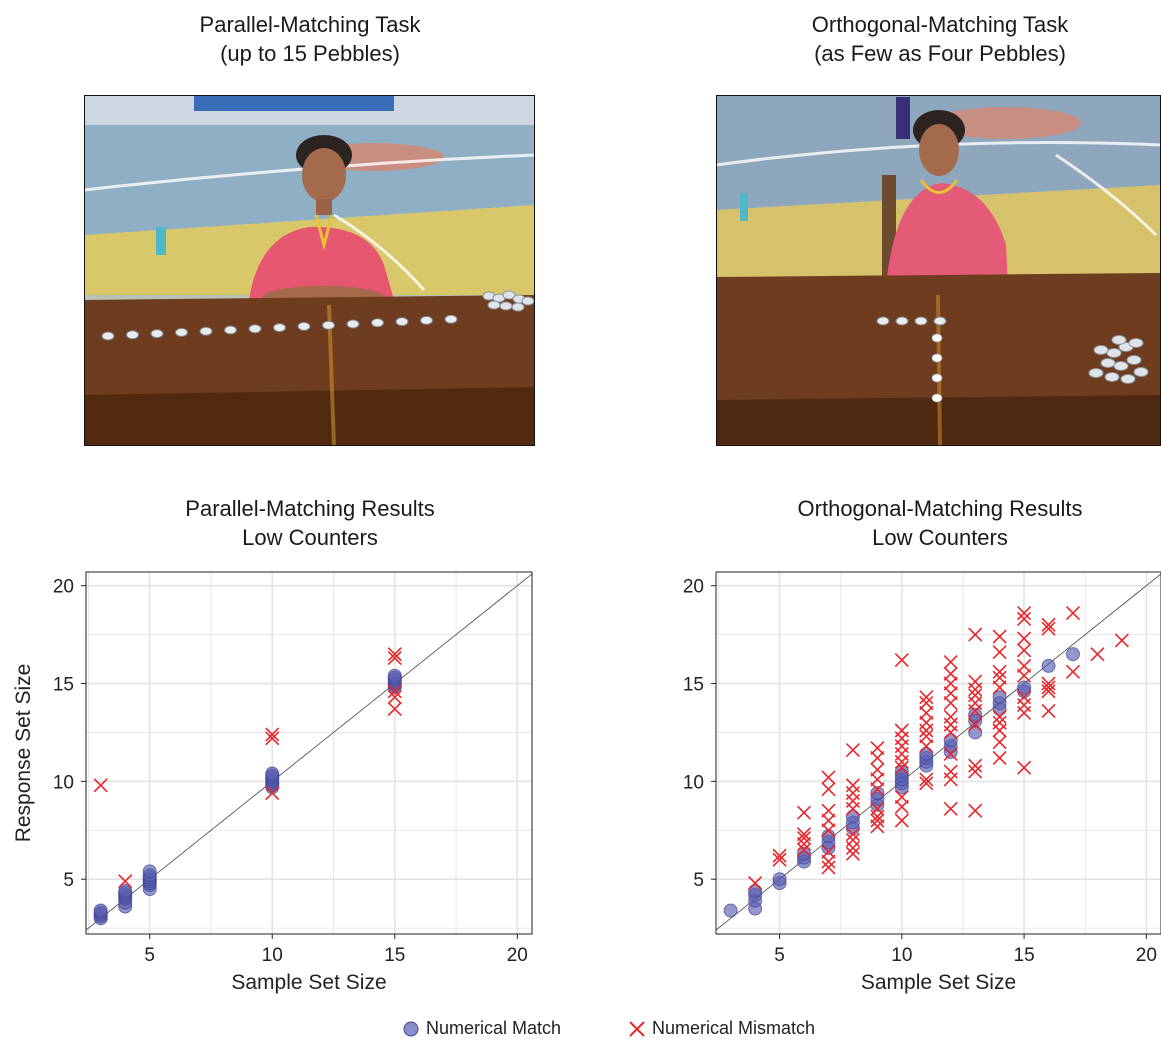 The height and width of the screenshot is (1048, 1161). Describe the element at coordinates (637, 1028) in the screenshot. I see `legend-cross-icon` at that location.